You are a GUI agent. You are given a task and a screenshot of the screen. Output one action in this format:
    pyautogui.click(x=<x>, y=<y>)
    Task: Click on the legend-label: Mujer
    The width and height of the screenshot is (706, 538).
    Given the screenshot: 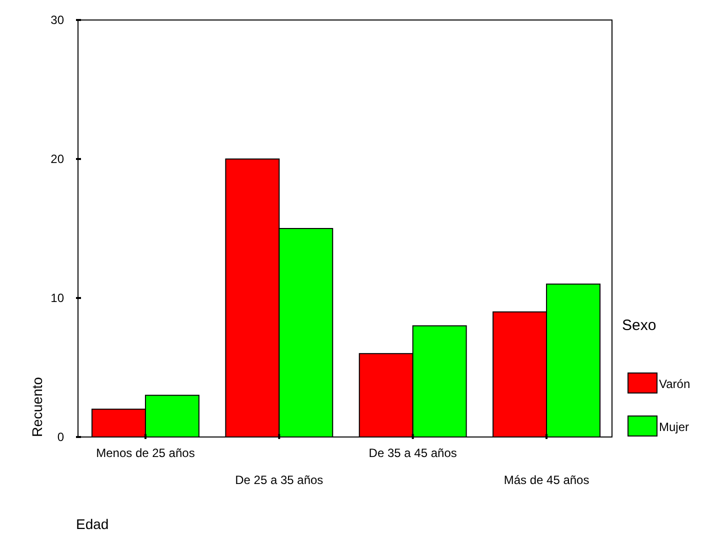 What is the action you would take?
    pyautogui.click(x=674, y=427)
    